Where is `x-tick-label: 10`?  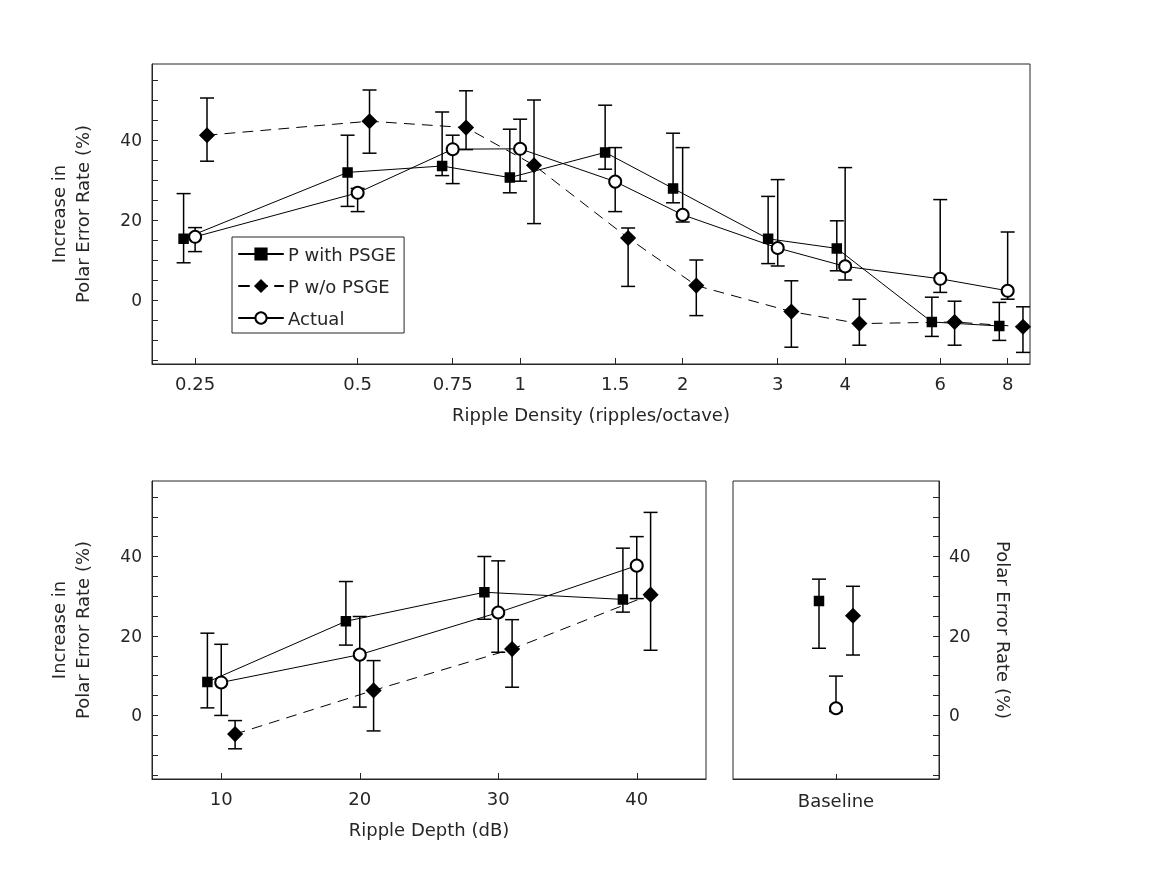
x-tick-label: 10 is located at coordinates (221, 798).